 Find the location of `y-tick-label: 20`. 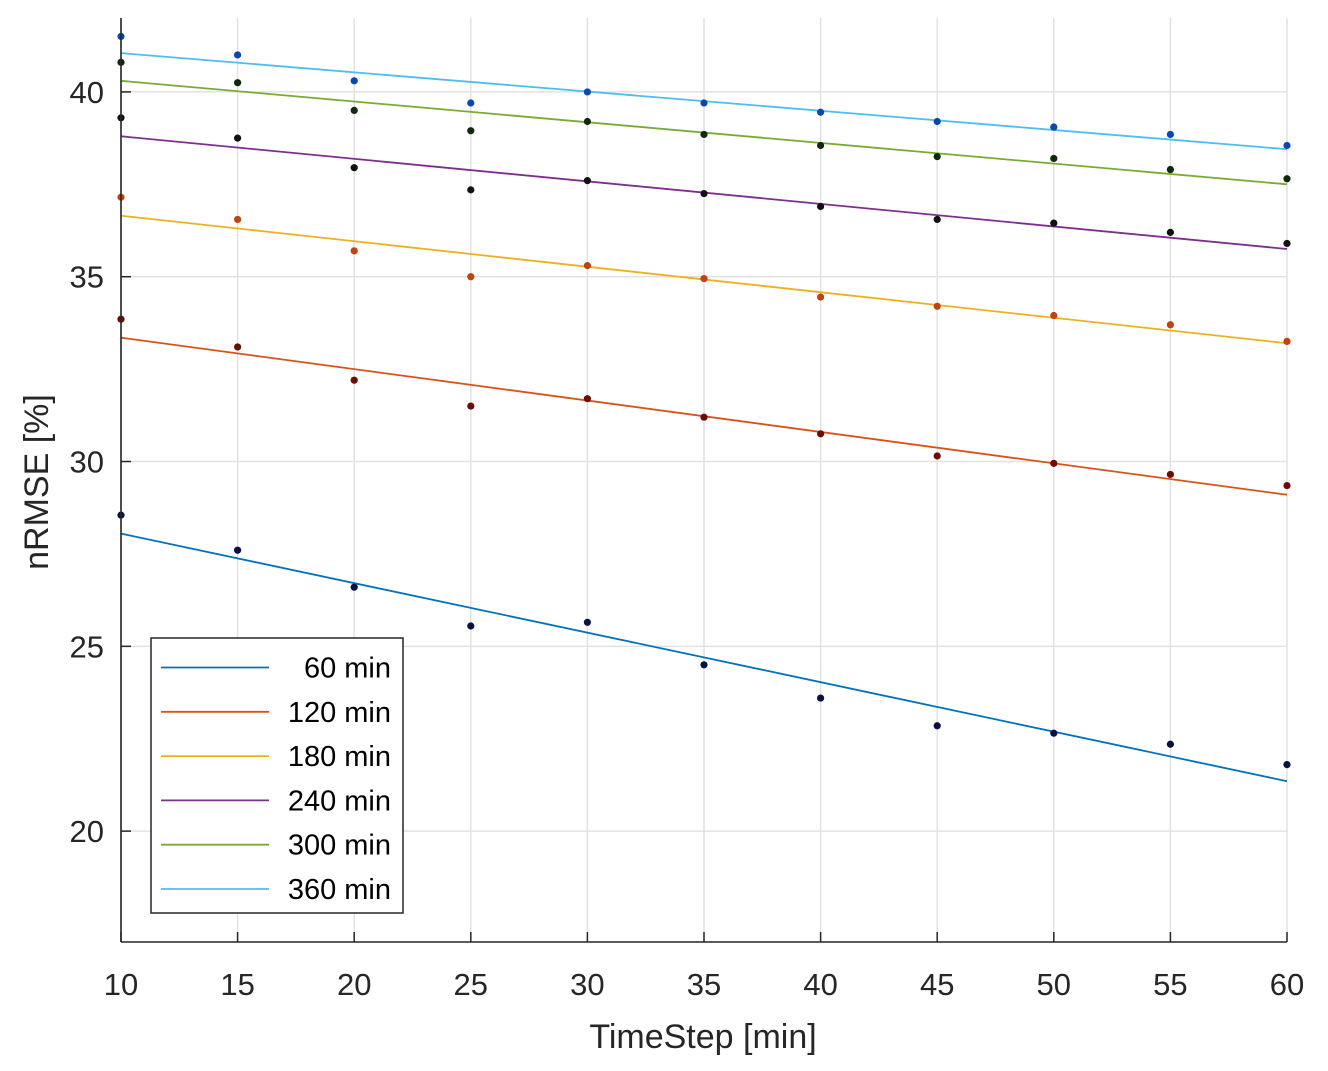

y-tick-label: 20 is located at coordinates (87, 831).